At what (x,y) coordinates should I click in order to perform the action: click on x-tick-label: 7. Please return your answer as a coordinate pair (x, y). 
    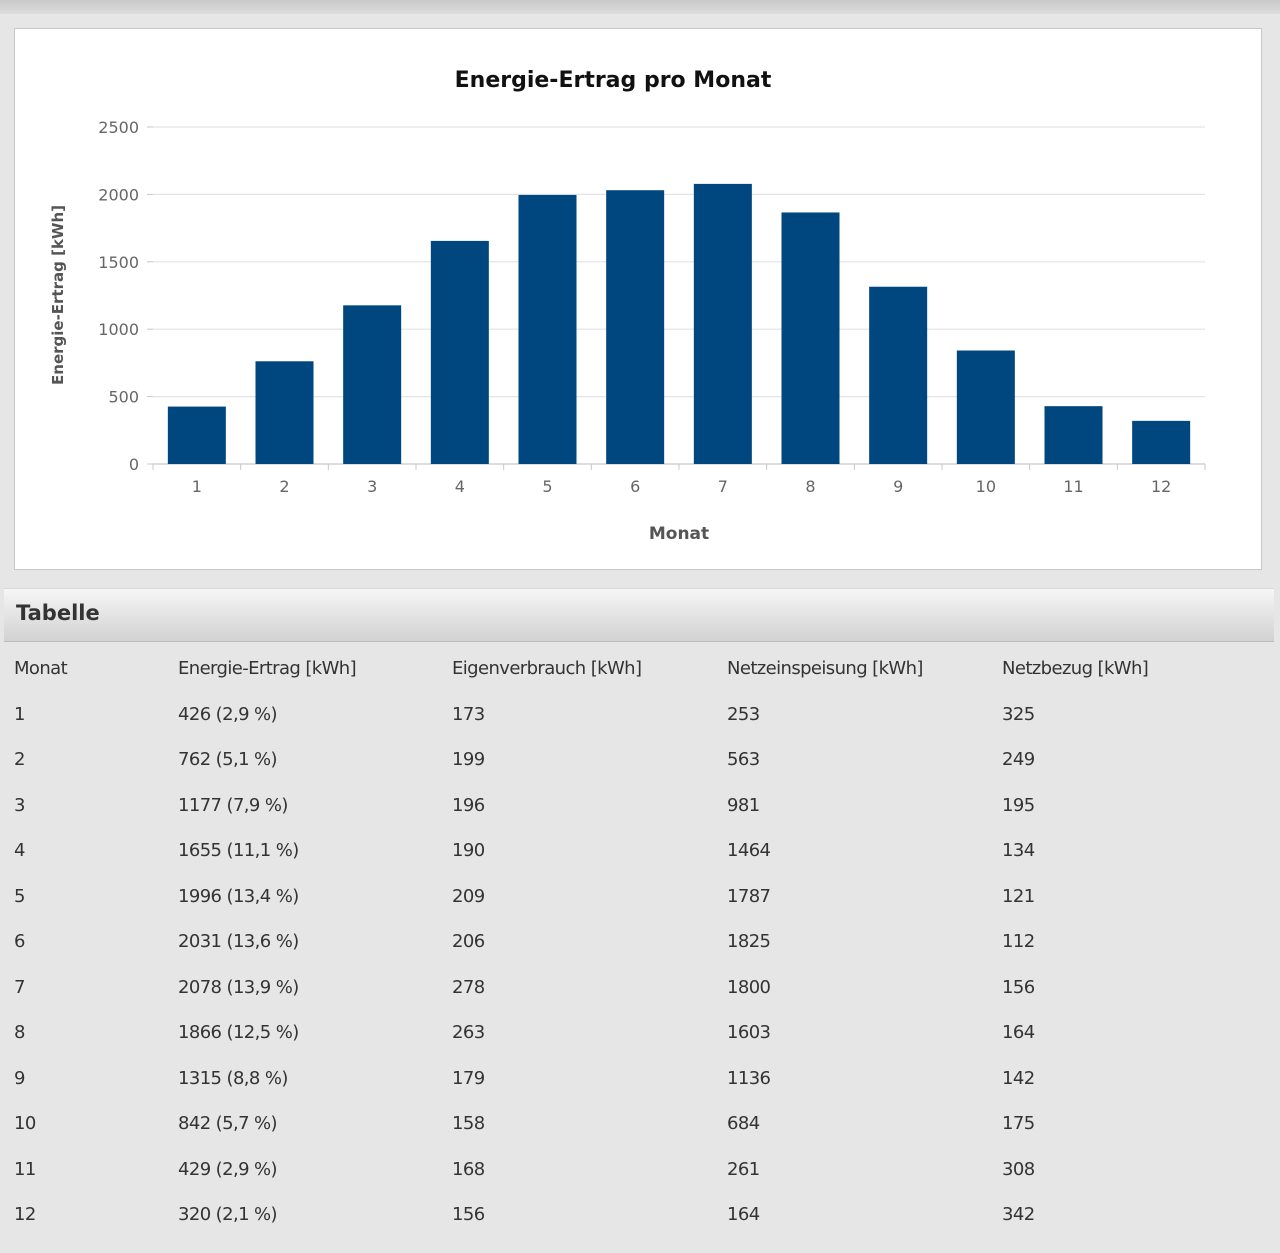
    Looking at the image, I should click on (723, 486).